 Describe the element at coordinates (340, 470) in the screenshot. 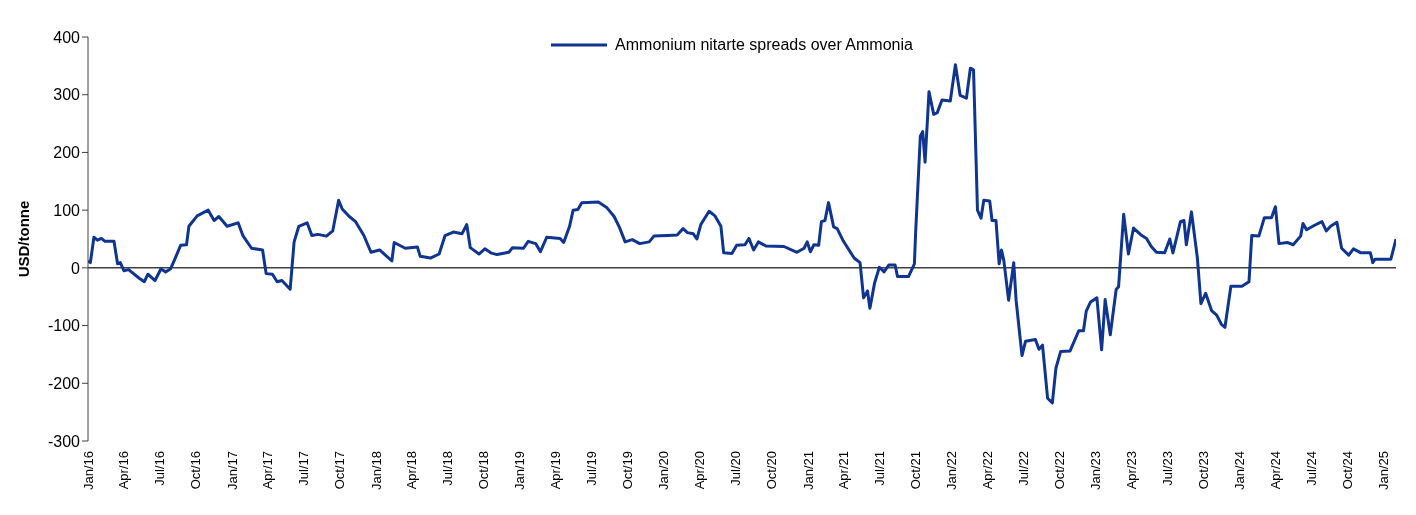

I see `x-tick-label: Oct/17` at that location.